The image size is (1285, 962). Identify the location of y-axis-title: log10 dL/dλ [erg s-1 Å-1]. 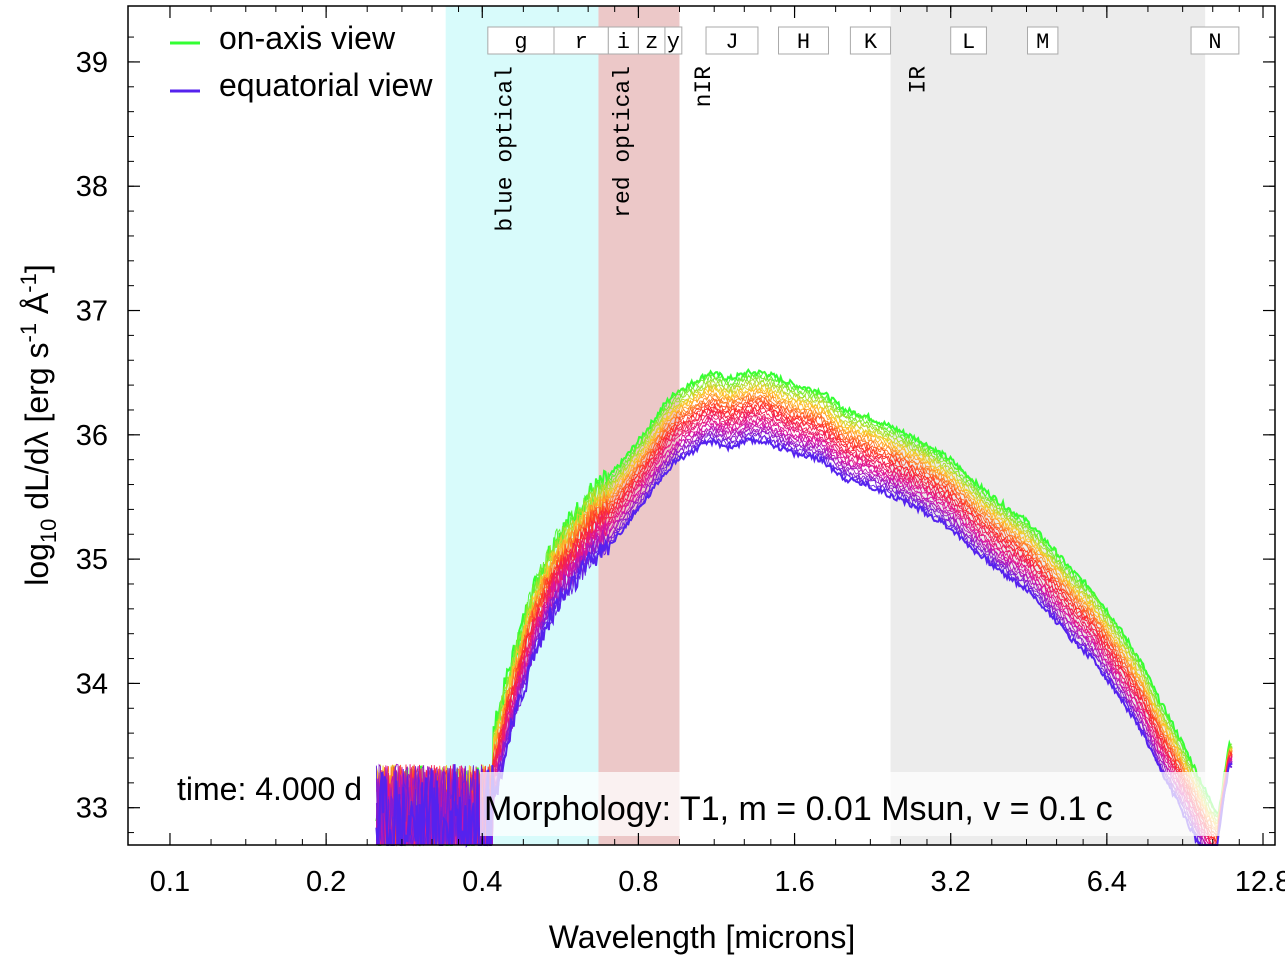
(38, 425).